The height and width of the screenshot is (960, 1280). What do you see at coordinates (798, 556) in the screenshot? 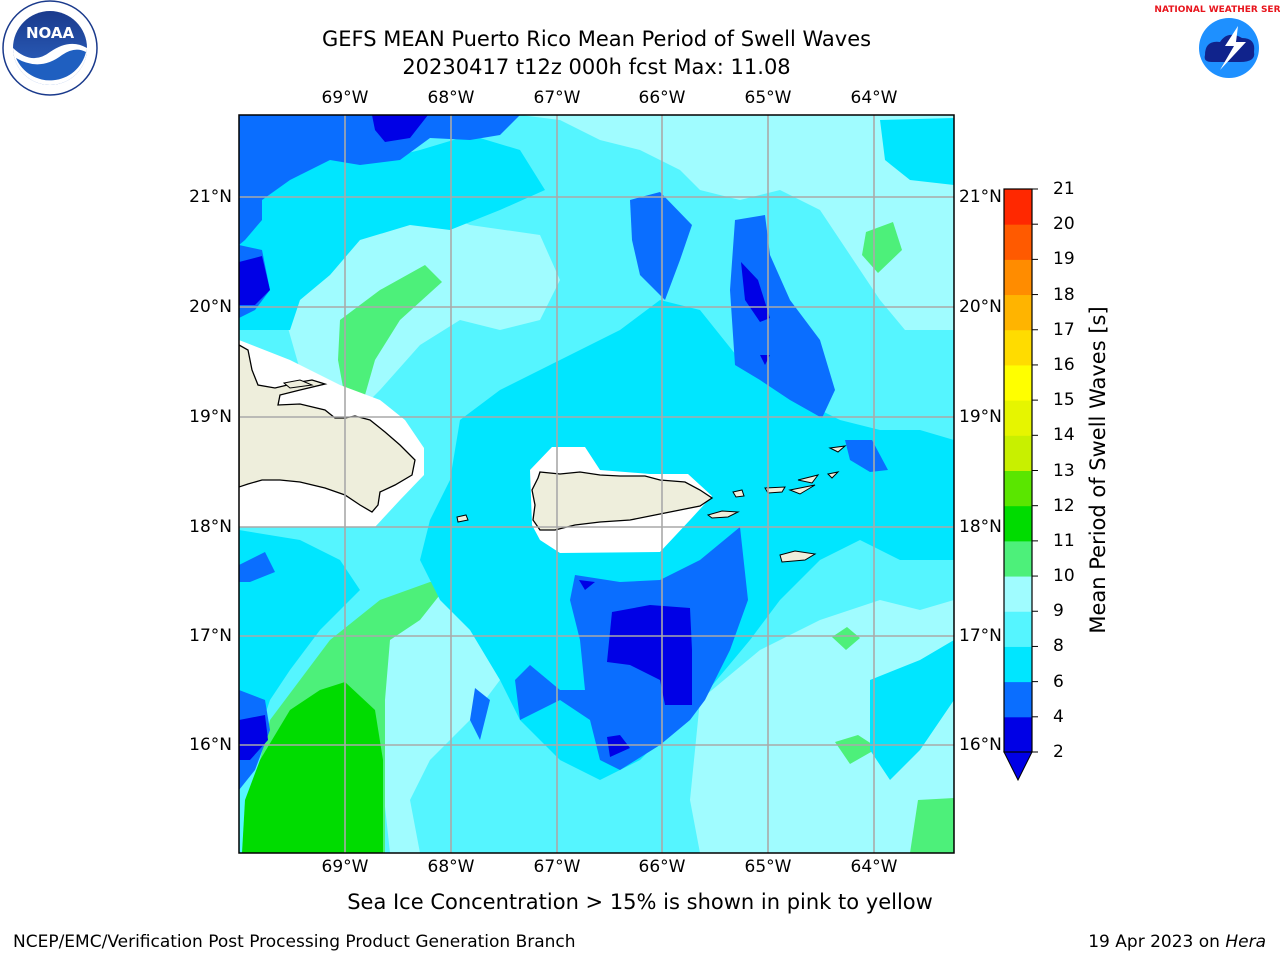
I see `land-st-croix` at bounding box center [798, 556].